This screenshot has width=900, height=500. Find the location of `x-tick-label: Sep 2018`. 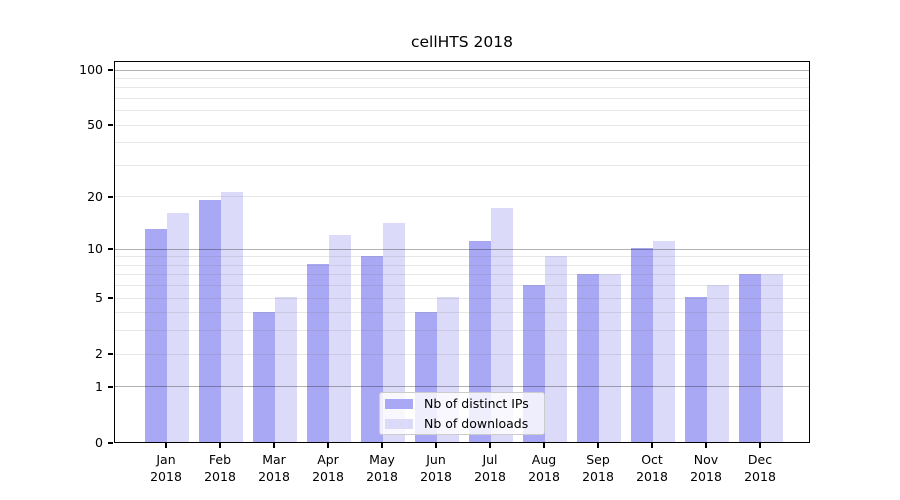

x-tick-label: Sep 2018 is located at coordinates (598, 468).